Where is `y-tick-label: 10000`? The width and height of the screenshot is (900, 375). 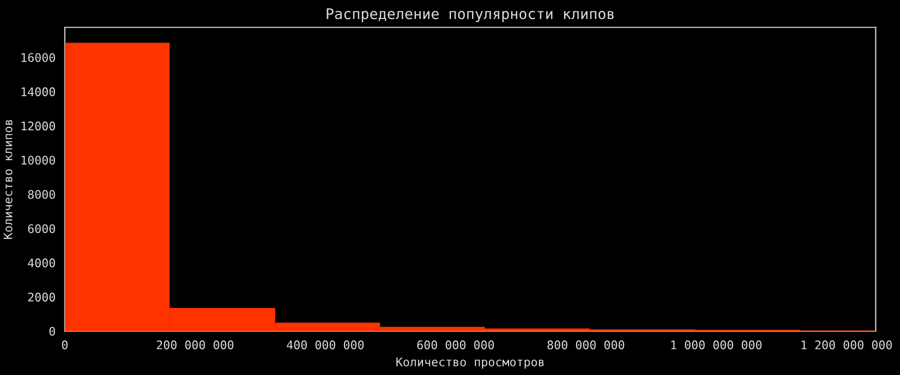
y-tick-label: 10000 is located at coordinates (39, 160).